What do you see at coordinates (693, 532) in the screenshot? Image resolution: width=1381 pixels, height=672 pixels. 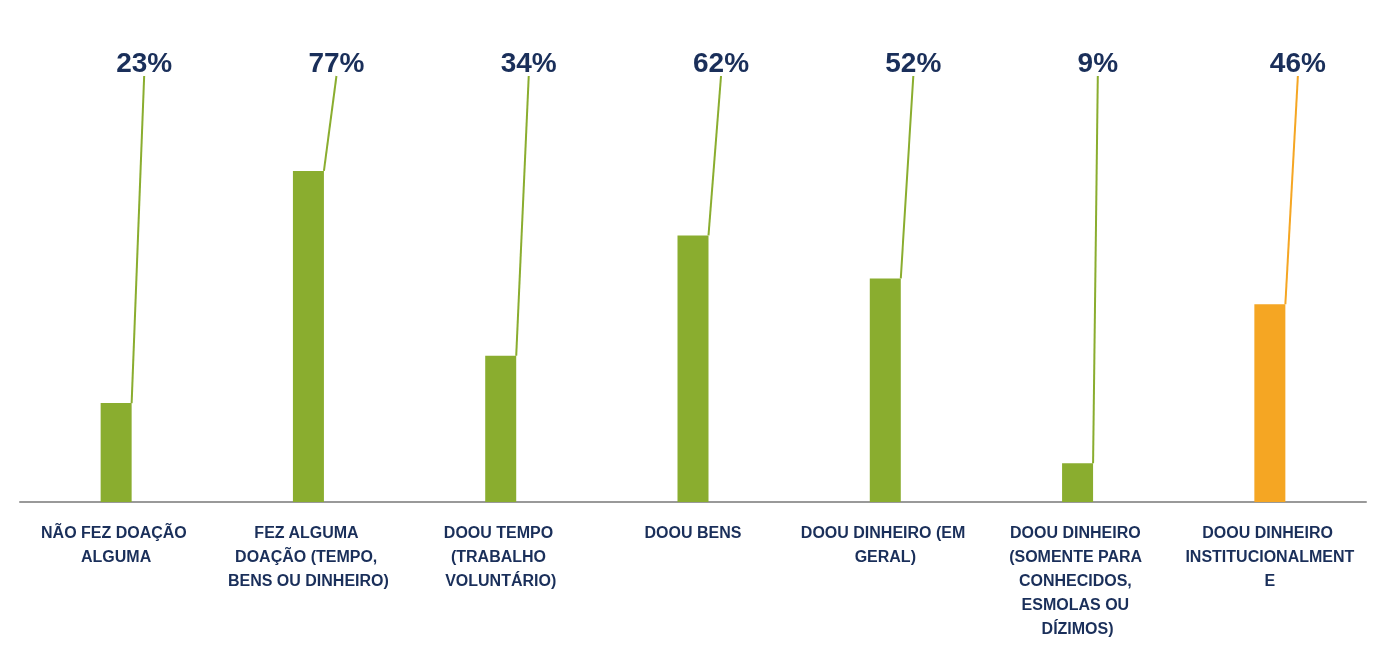 I see `x-tick-label: DOOU BENS` at bounding box center [693, 532].